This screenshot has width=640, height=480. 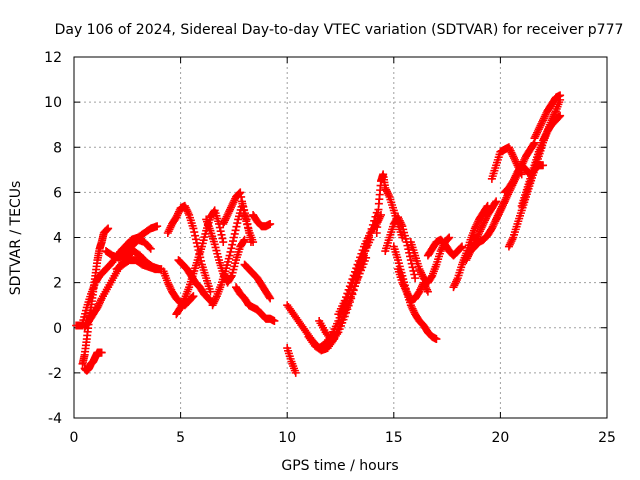 I want to click on y-axis-label: SDTVAR / TECUs, so click(x=16, y=238).